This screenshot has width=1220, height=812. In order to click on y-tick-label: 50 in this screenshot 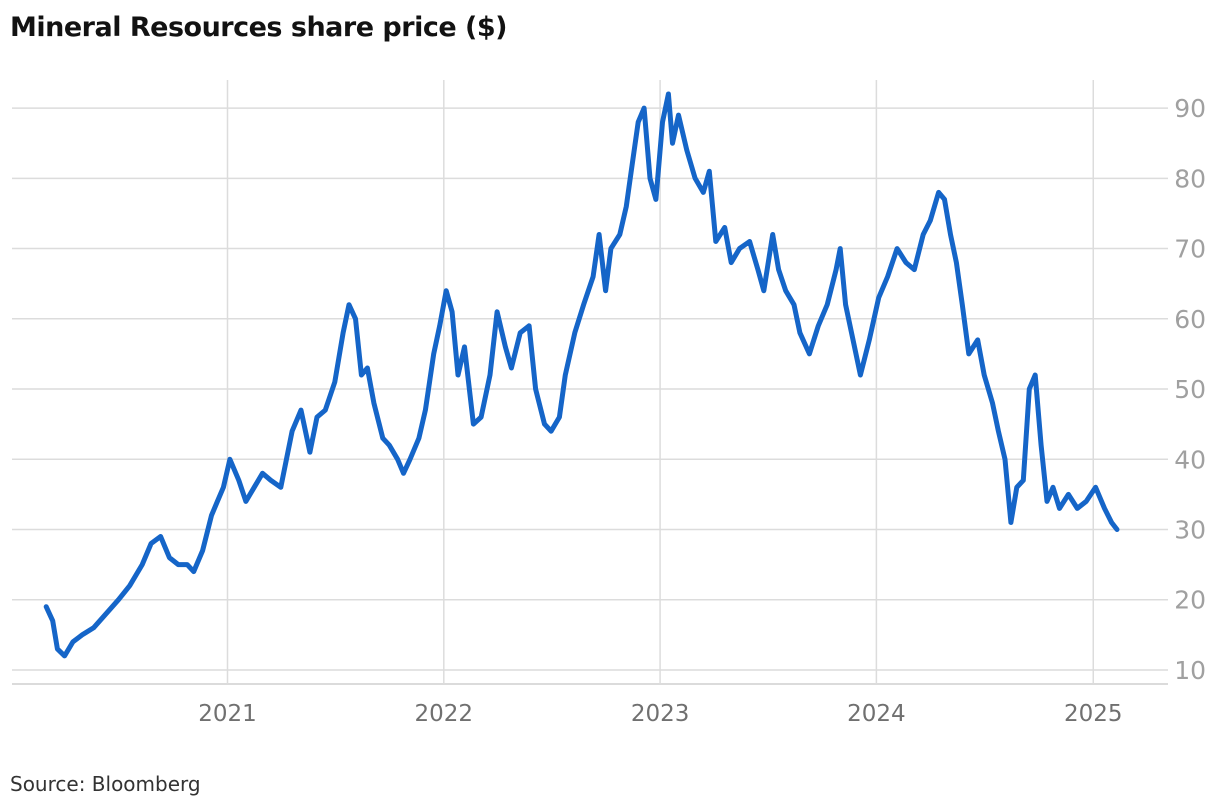, I will do `click(1190, 389)`.